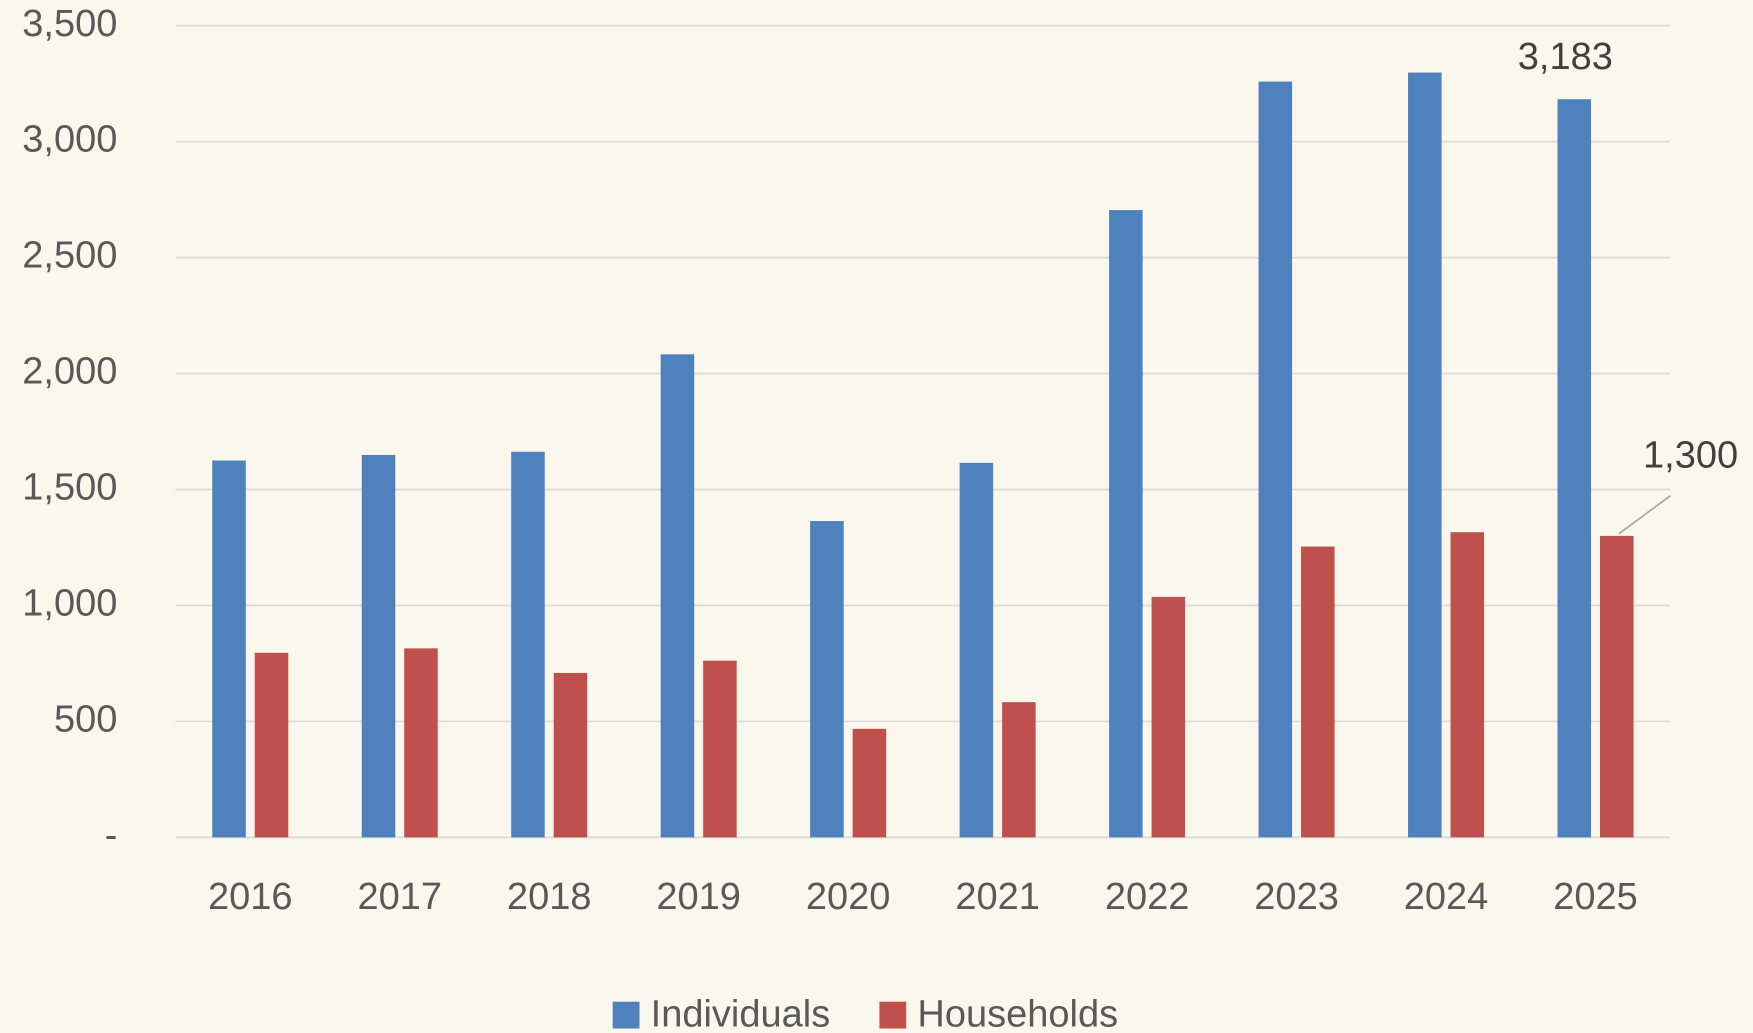  What do you see at coordinates (1017, 1013) in the screenshot?
I see `legend-label: Households` at bounding box center [1017, 1013].